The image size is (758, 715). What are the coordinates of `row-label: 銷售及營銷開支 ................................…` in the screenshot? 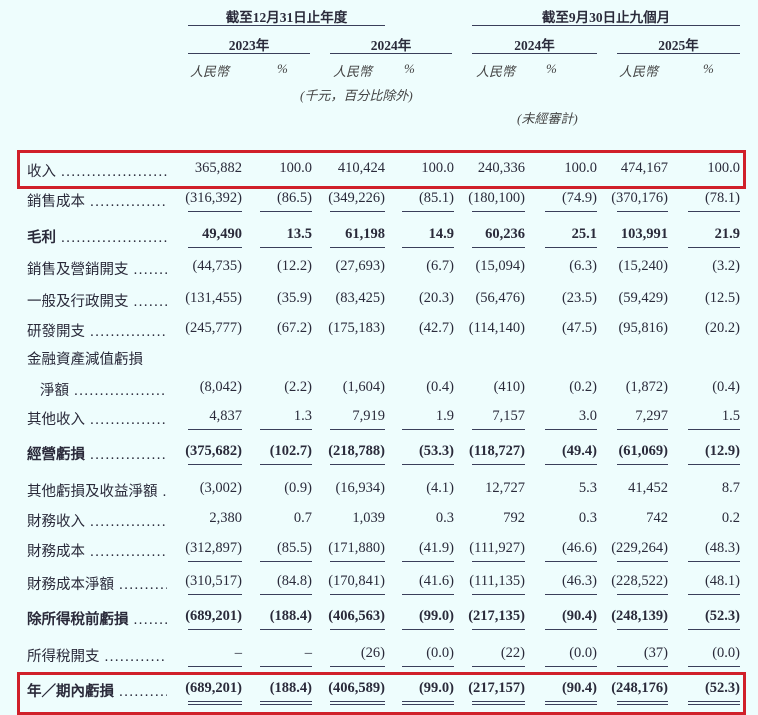 It's located at (97, 270).